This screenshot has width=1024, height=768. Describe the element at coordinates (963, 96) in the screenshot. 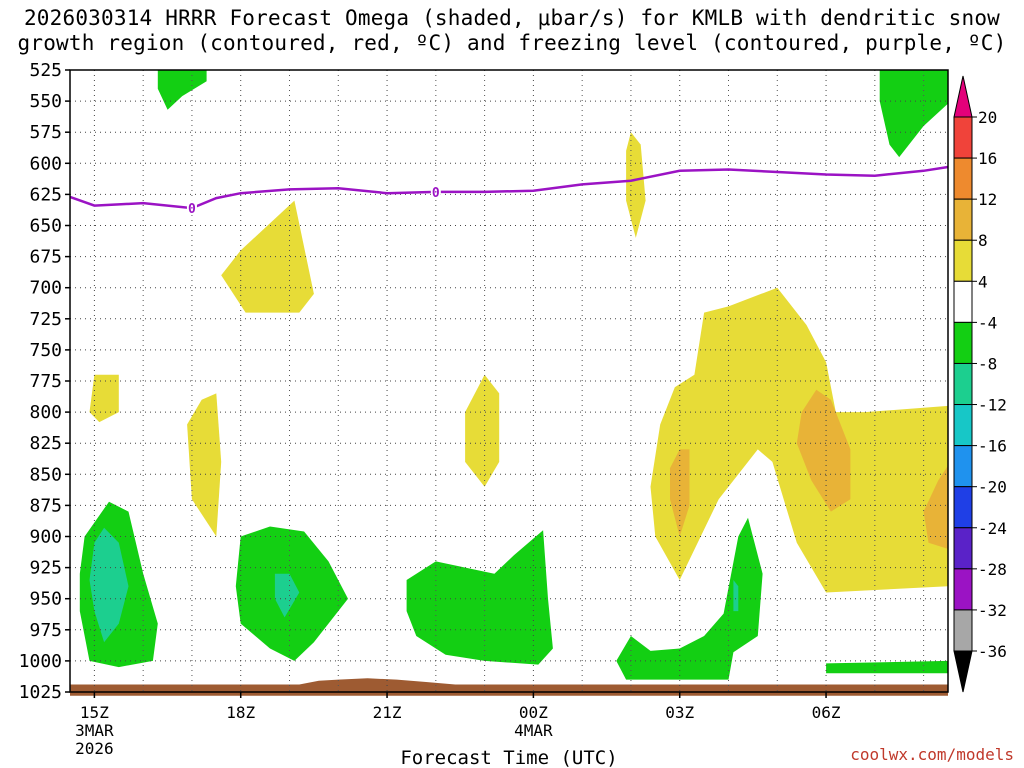

I see `colorbar-top-arrow` at that location.